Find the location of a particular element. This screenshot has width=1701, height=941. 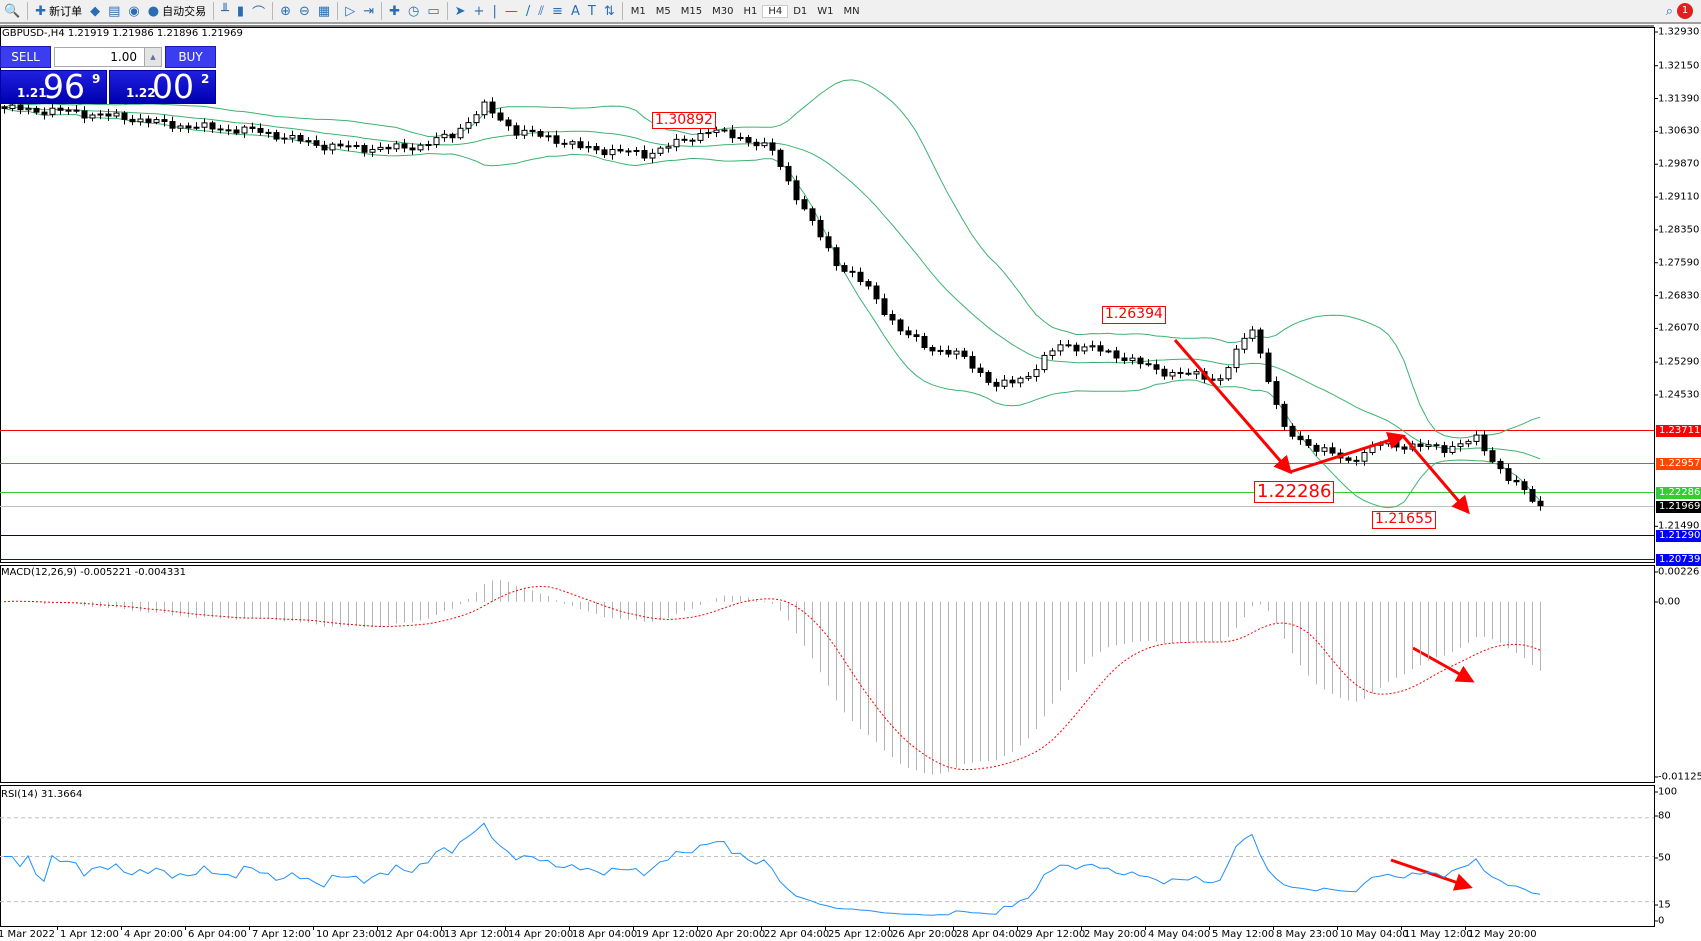

text-icon: A is located at coordinates (575, 11).